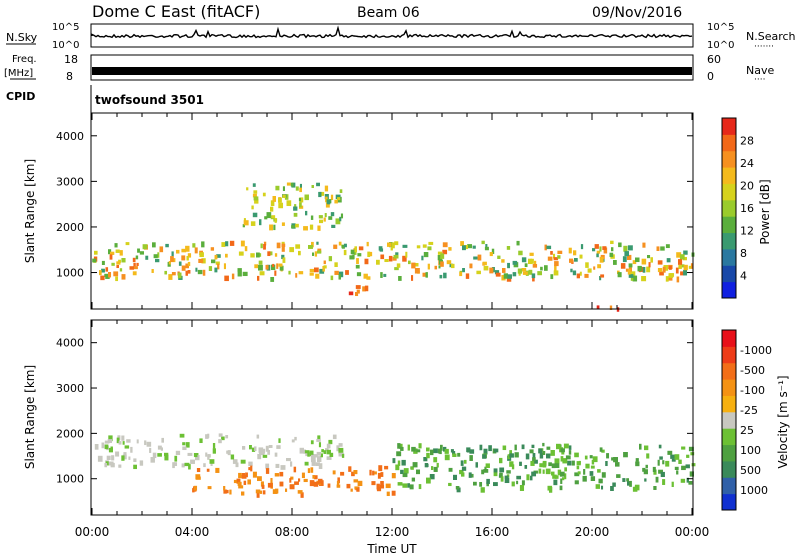 This screenshot has width=800, height=554. What do you see at coordinates (752, 390) in the screenshot?
I see `colorbar-tick: -100` at bounding box center [752, 390].